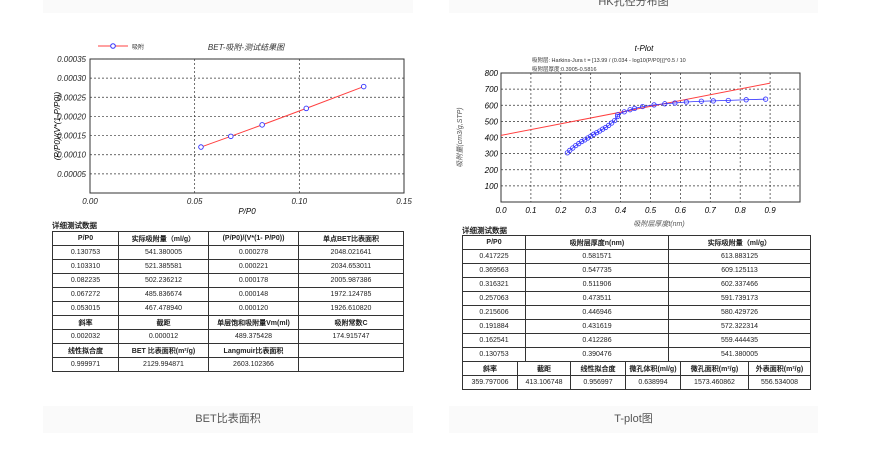 This screenshot has height=451, width=889. Describe the element at coordinates (247, 211) in the screenshot. I see `x-axis-label: P/P0` at that location.